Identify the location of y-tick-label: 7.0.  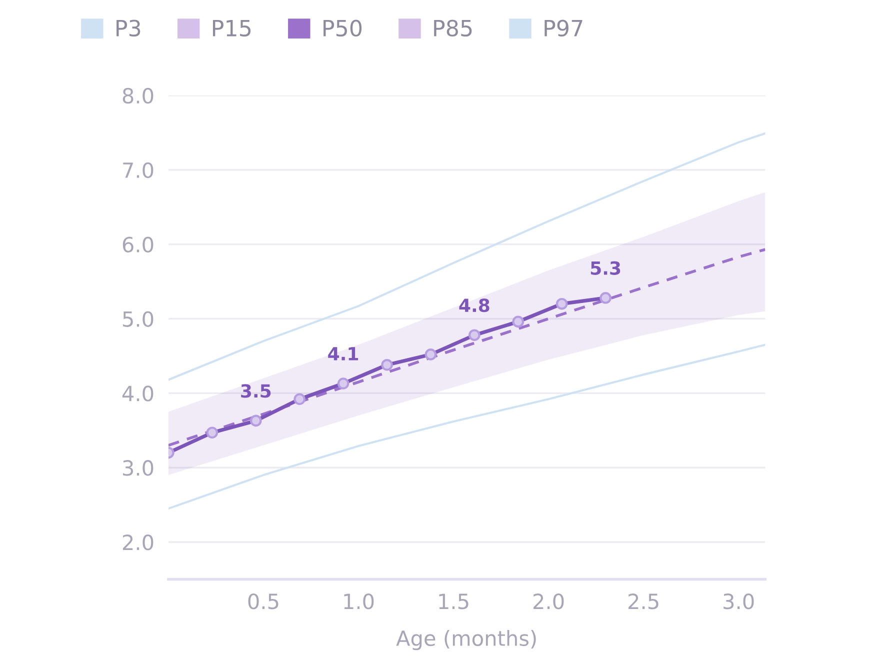
(138, 170).